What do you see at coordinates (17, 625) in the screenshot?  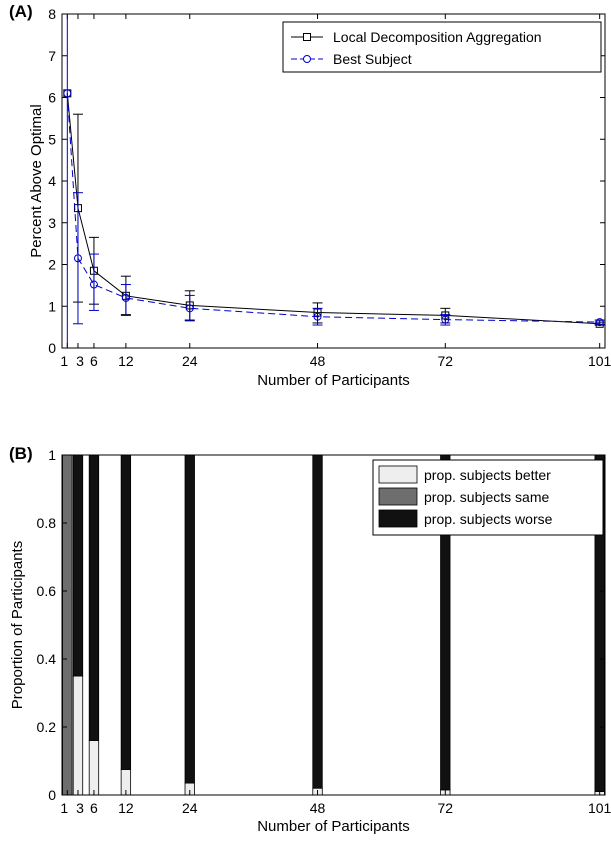 I see `y-axis-label-b: Proportion of Participants` at bounding box center [17, 625].